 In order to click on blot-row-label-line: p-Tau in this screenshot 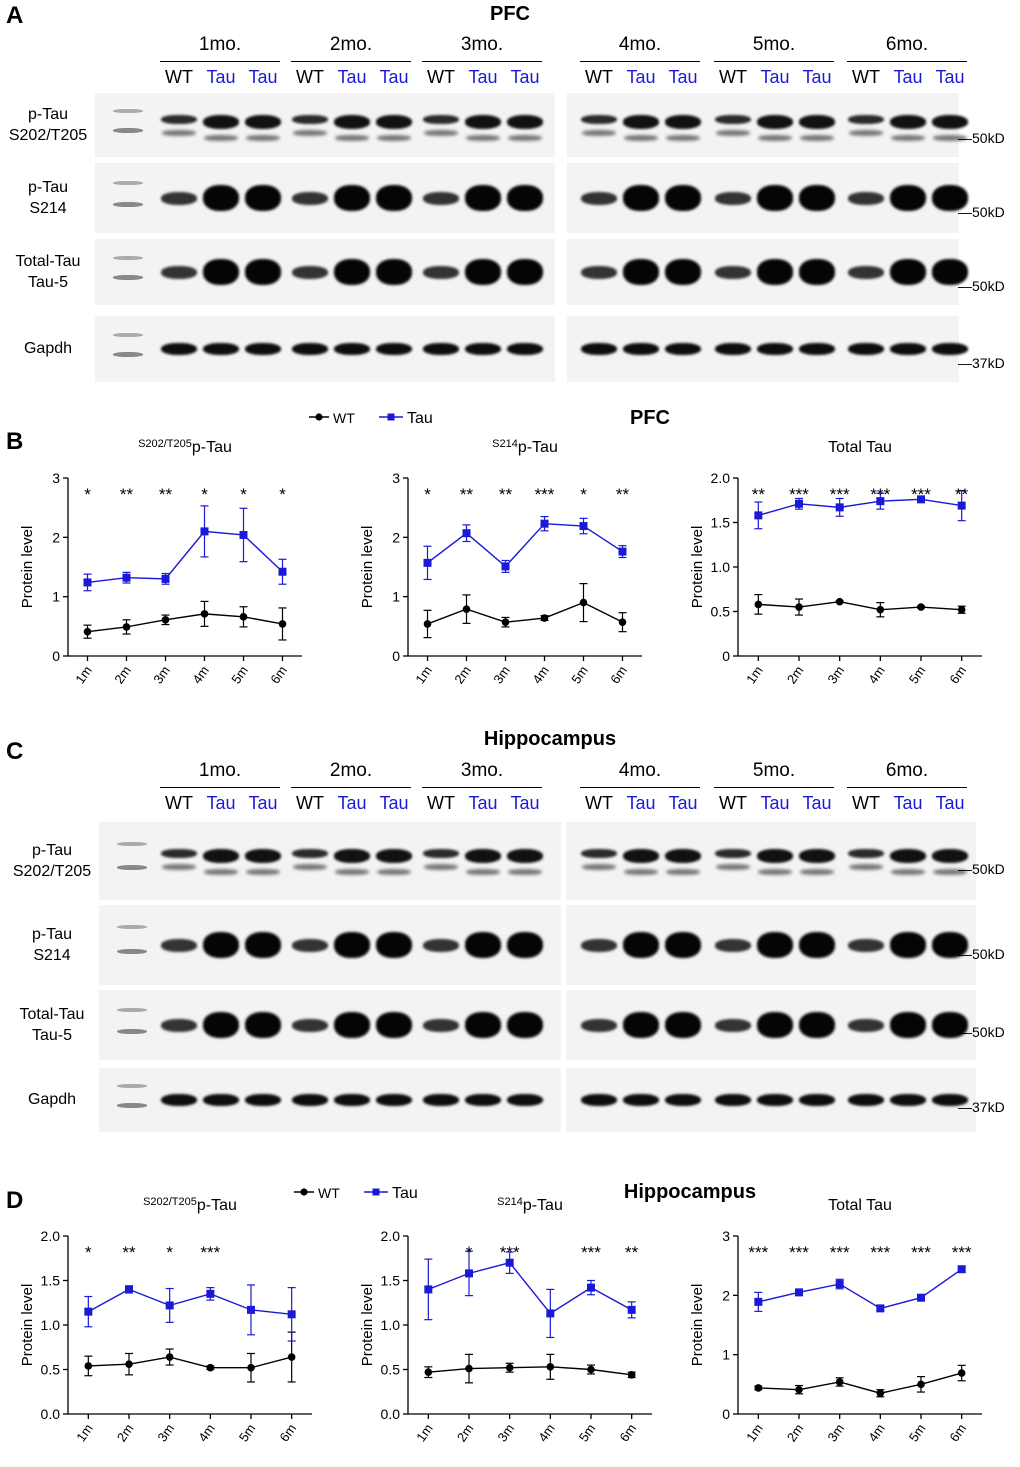, I will do `click(52, 850)`.